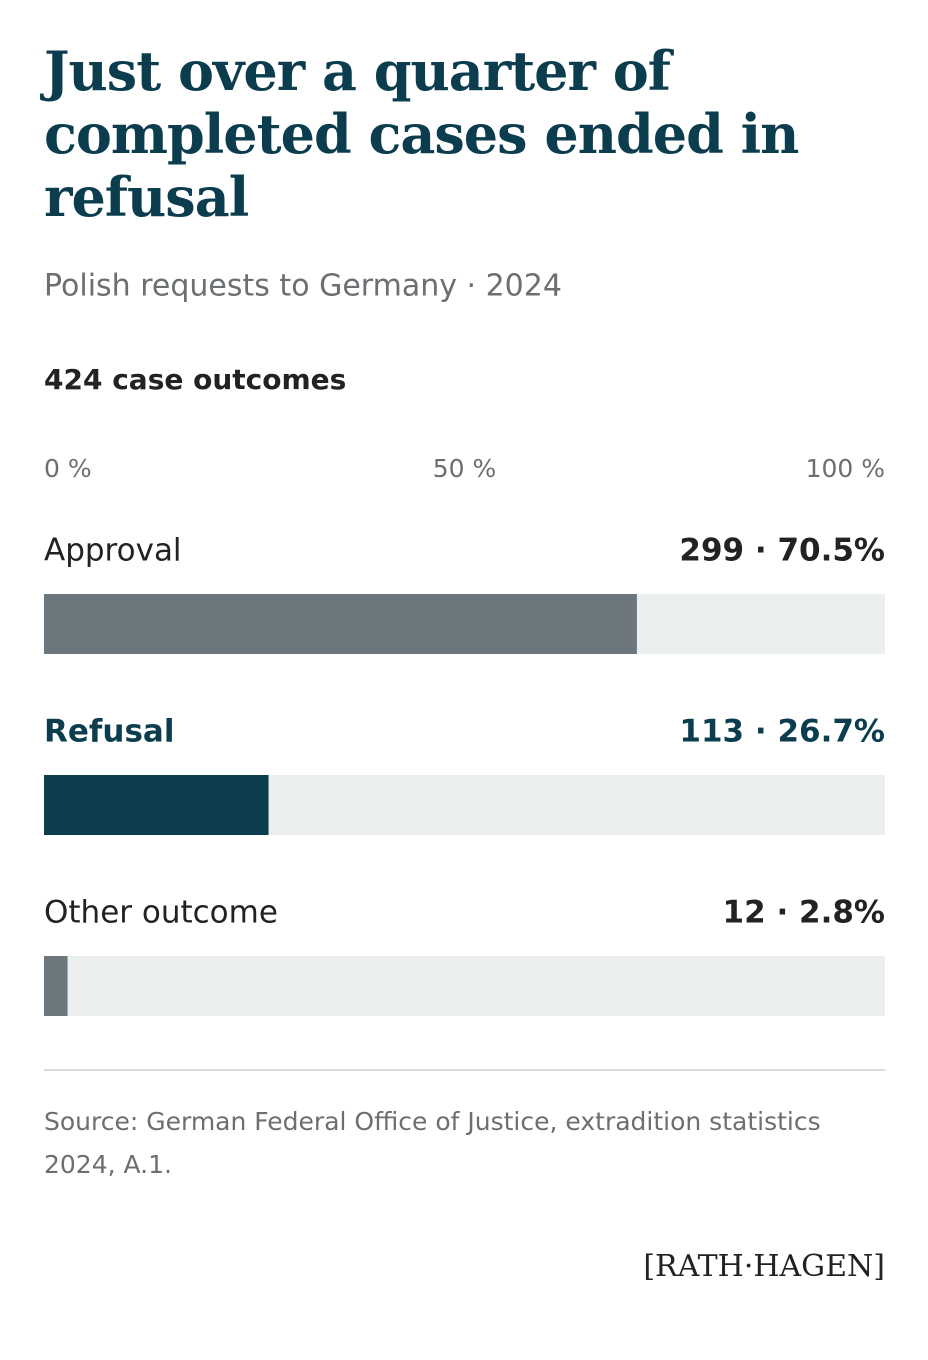 Image resolution: width=928 pixels, height=1360 pixels. I want to click on category-label: Refusal, so click(109, 732).